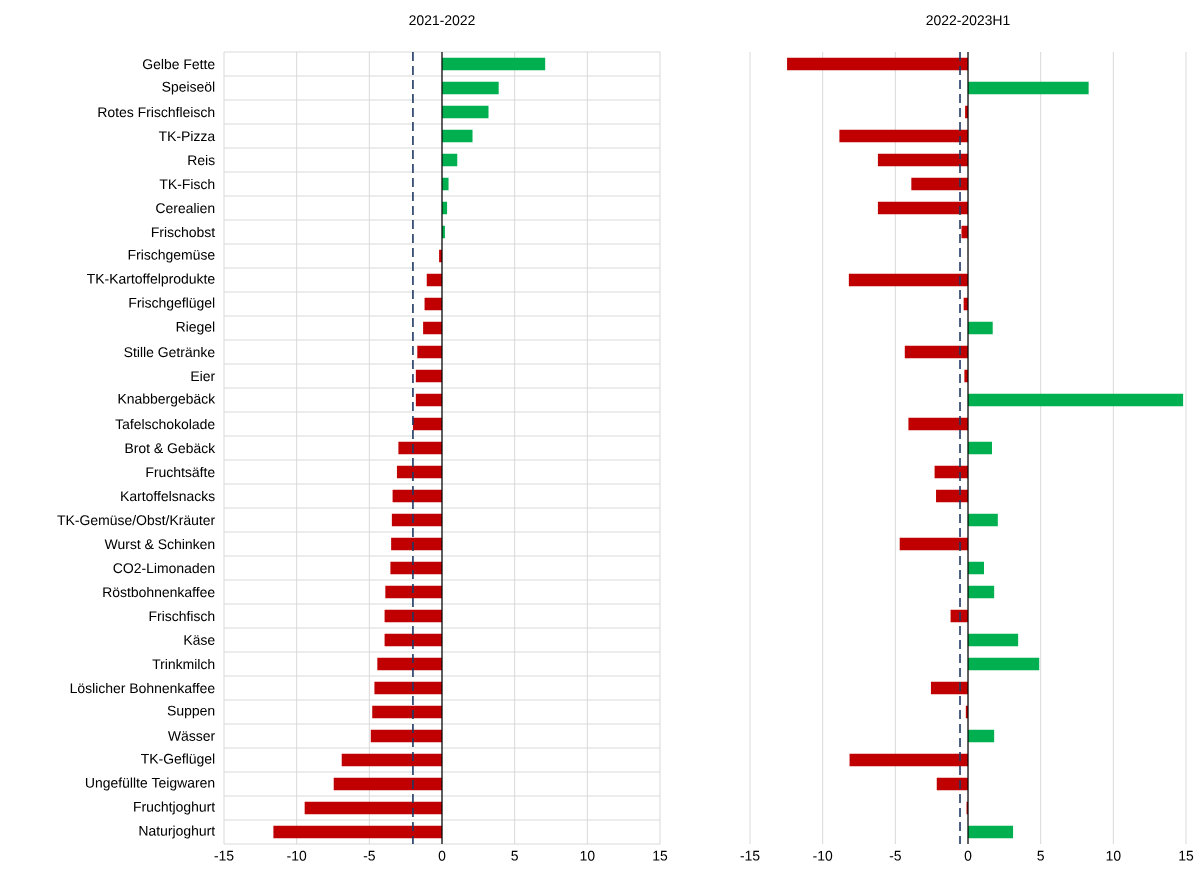  What do you see at coordinates (168, 496) in the screenshot?
I see `y-tick-label: Kartoffelsnacks` at bounding box center [168, 496].